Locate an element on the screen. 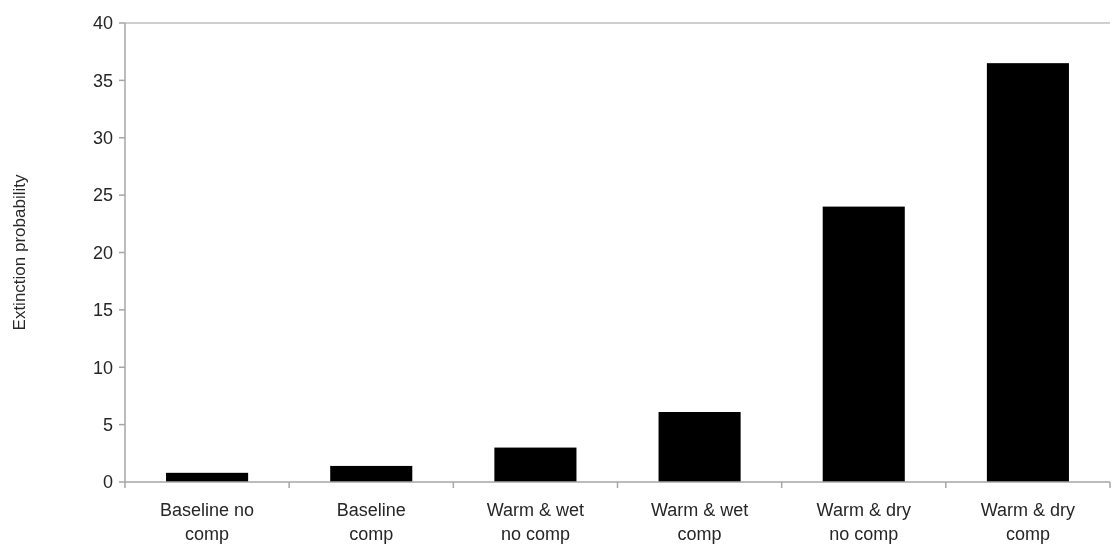  x-tick-label: Baseline no comp is located at coordinates (207, 522).